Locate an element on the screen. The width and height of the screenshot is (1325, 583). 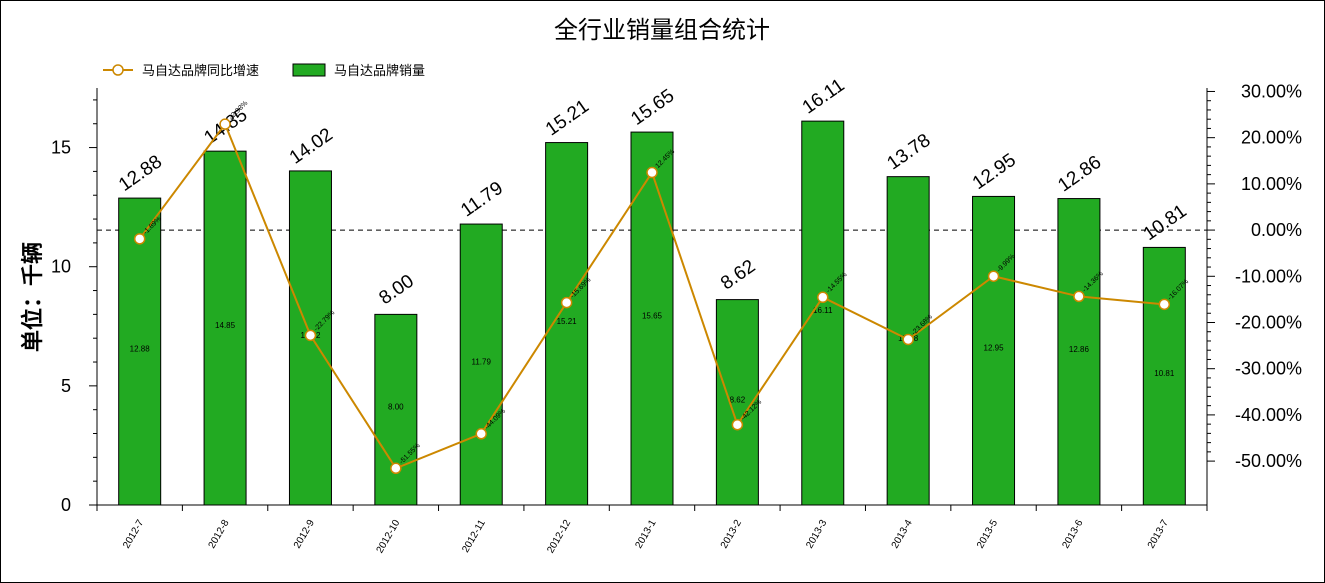
bar-value-label: 12.86 is located at coordinates (1079, 174).